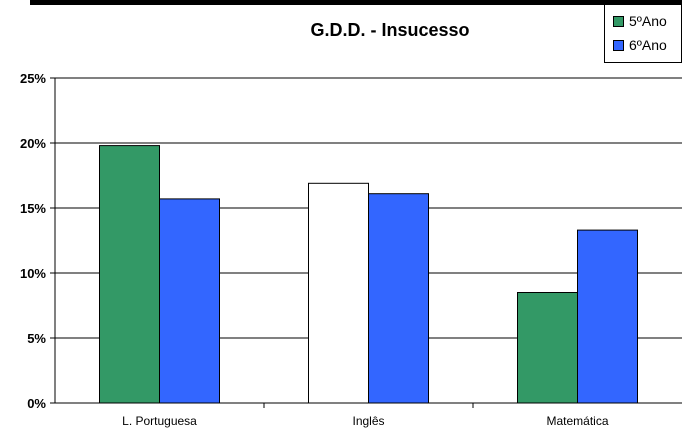  What do you see at coordinates (356, 2) in the screenshot?
I see `top-border-rule` at bounding box center [356, 2].